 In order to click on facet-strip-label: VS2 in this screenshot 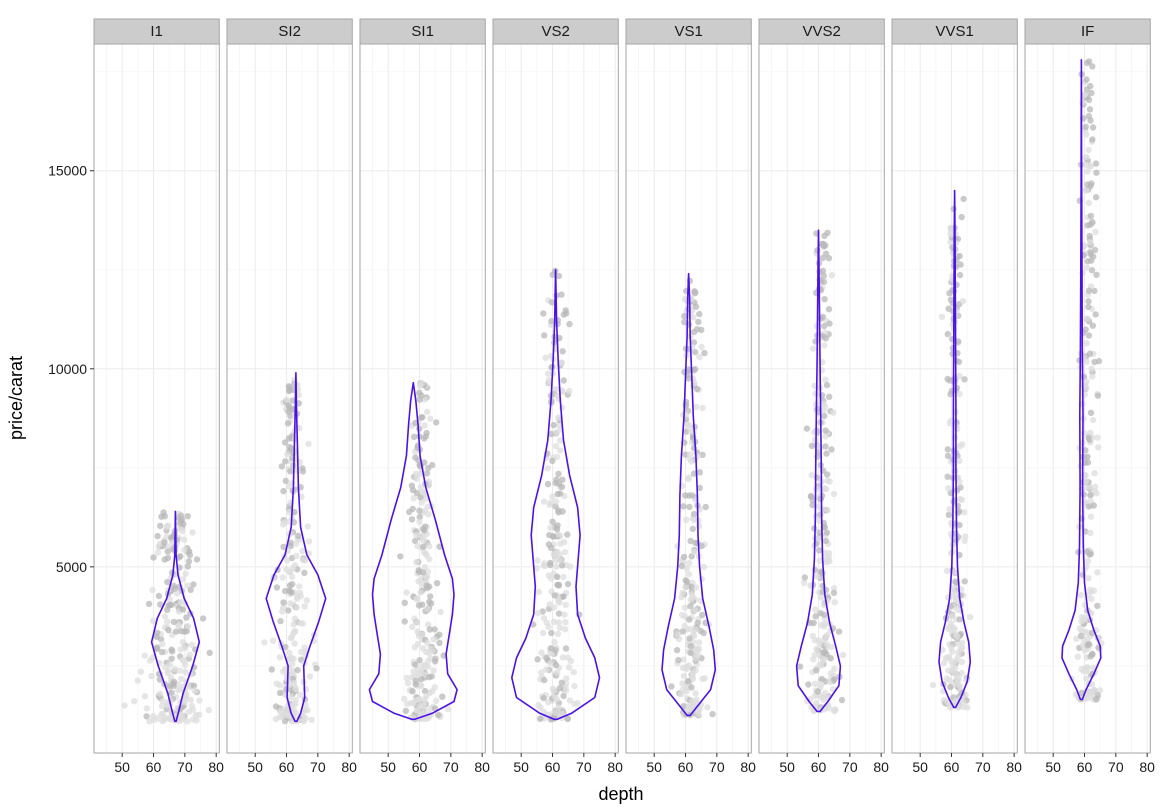, I will do `click(555, 31)`.